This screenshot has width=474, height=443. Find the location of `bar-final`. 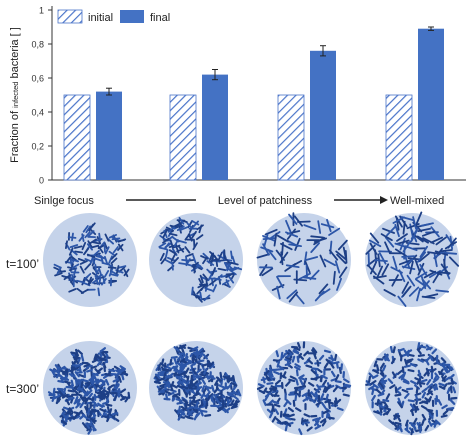

bar-final is located at coordinates (323, 115).